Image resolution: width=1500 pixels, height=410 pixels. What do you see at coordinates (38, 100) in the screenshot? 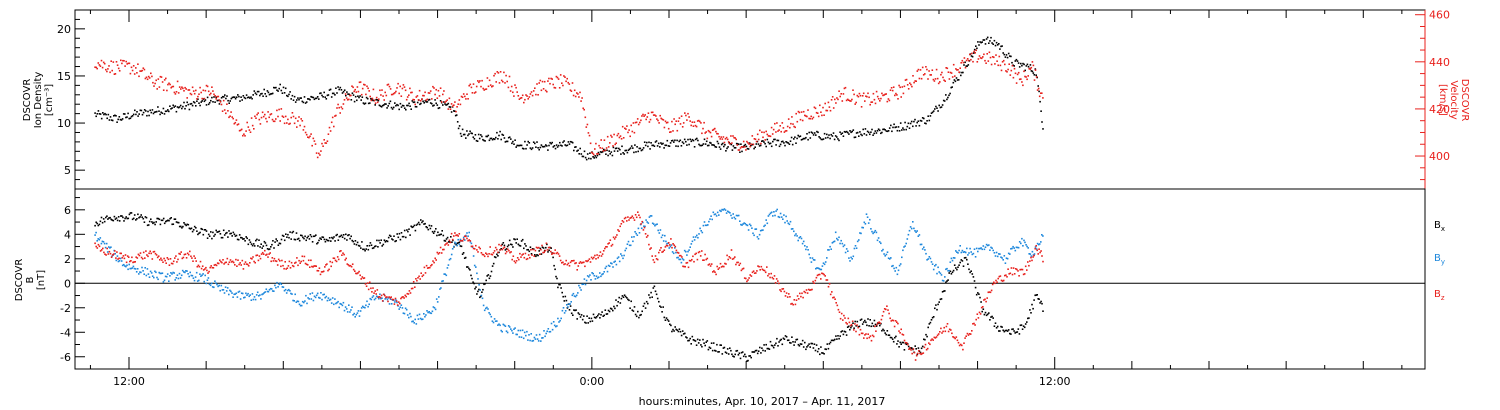
I see `density-axis-title: DSCOVRIon Density[cm⁻³]` at bounding box center [38, 100].